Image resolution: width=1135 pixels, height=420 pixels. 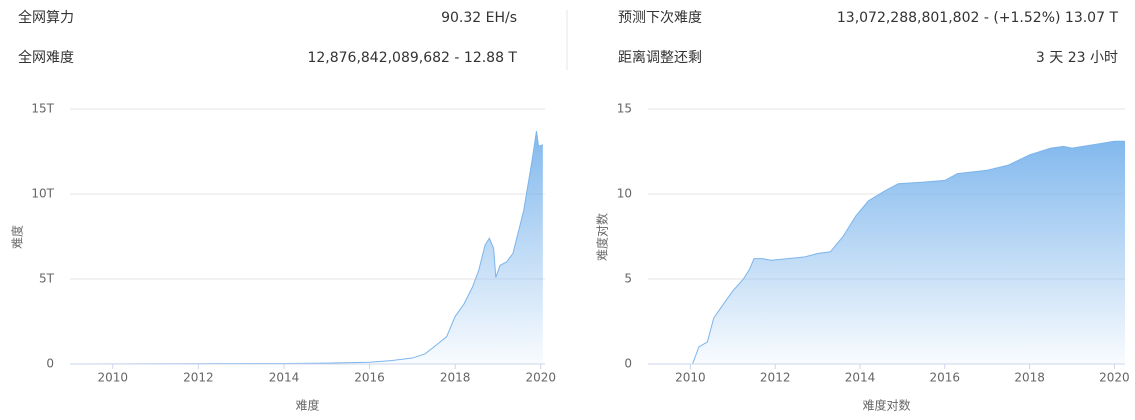 I want to click on stat-label: 全网难度, so click(x=46, y=57).